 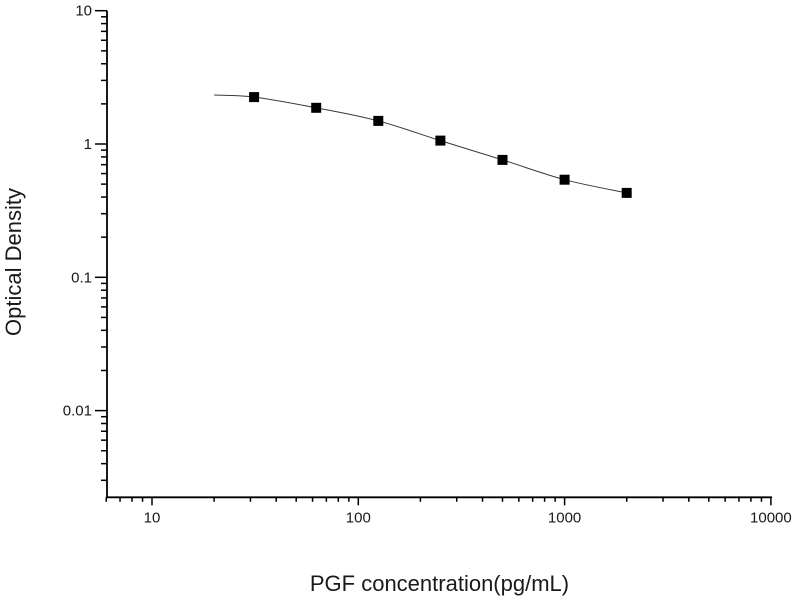 What do you see at coordinates (564, 517) in the screenshot?
I see `x-tick-label: 1000` at bounding box center [564, 517].